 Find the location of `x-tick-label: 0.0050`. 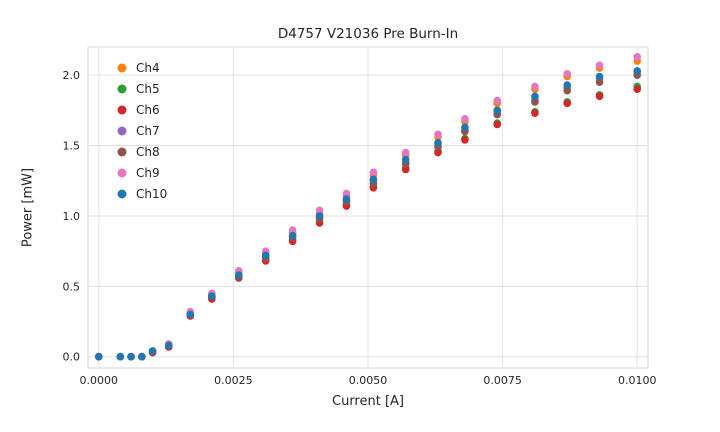

x-tick-label: 0.0050 is located at coordinates (368, 380).